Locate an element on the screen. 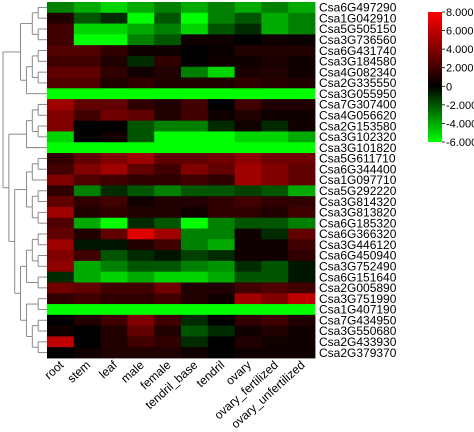  row-label: Csa2G005890 is located at coordinates (358, 288).